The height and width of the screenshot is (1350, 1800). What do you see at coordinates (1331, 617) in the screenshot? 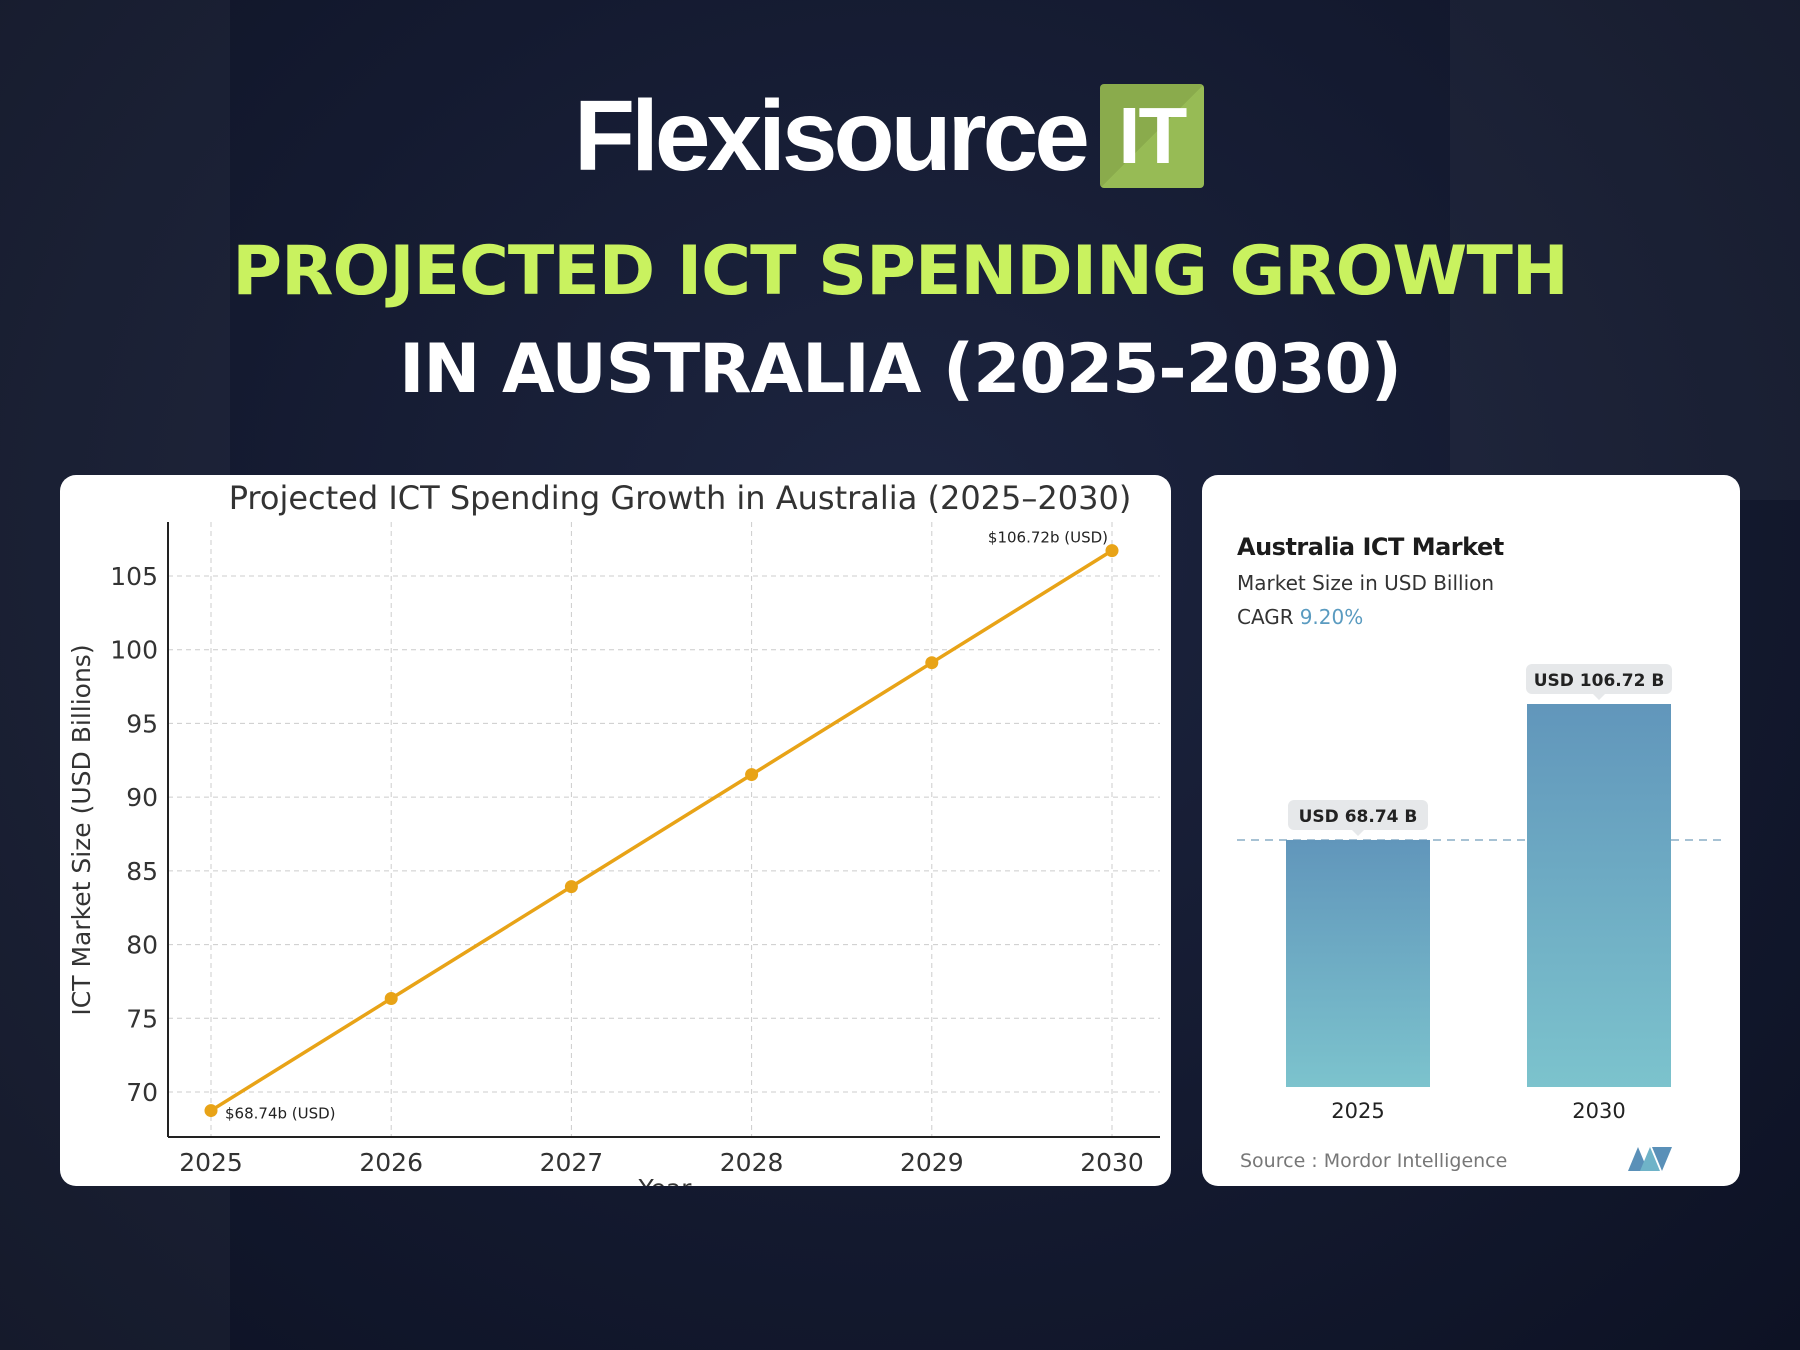
I see `cagr-value: 9.20%` at bounding box center [1331, 617].